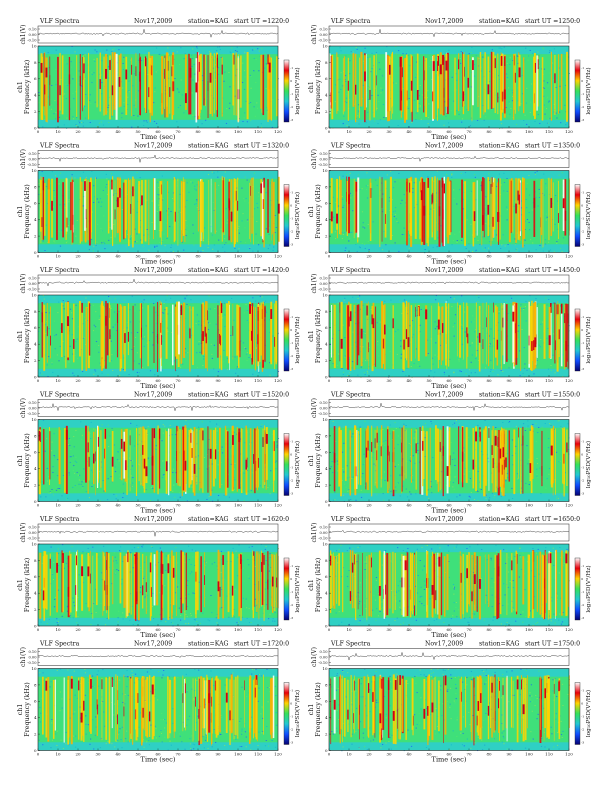  What do you see at coordinates (35, 360) in the screenshot?
I see `y-tick-label: 2` at bounding box center [35, 360].